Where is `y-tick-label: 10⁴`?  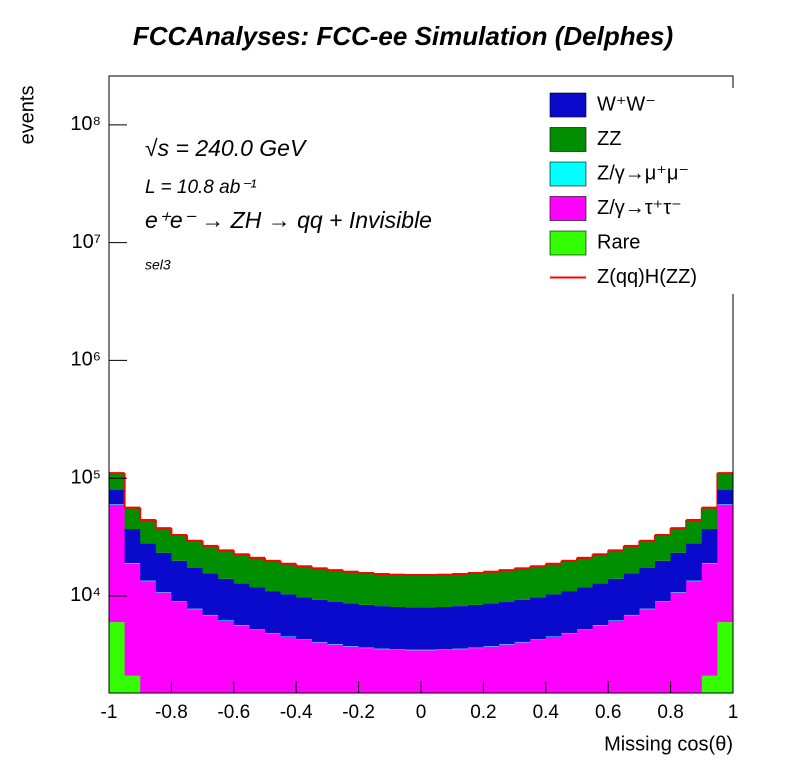
y-tick-label: 10⁴ is located at coordinates (85, 595).